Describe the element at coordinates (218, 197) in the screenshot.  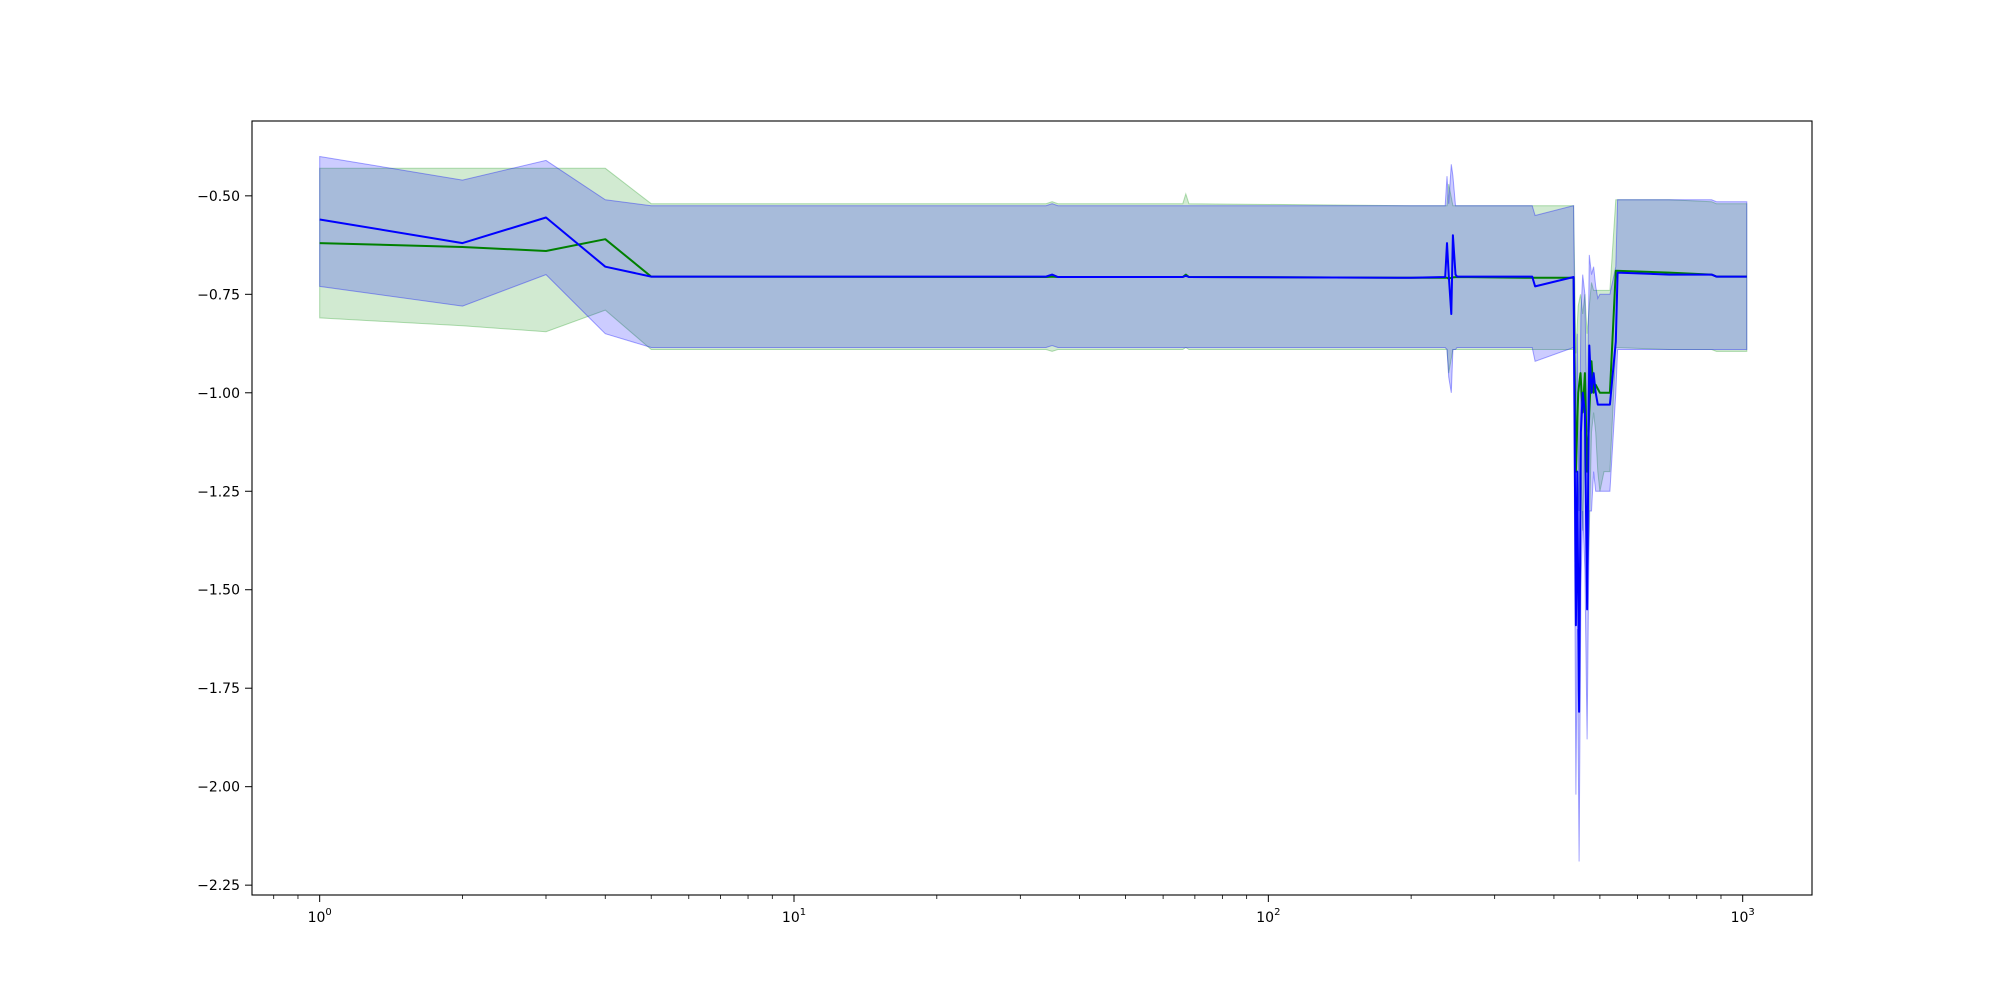
I see `y-tick-label: −0.50` at that location.